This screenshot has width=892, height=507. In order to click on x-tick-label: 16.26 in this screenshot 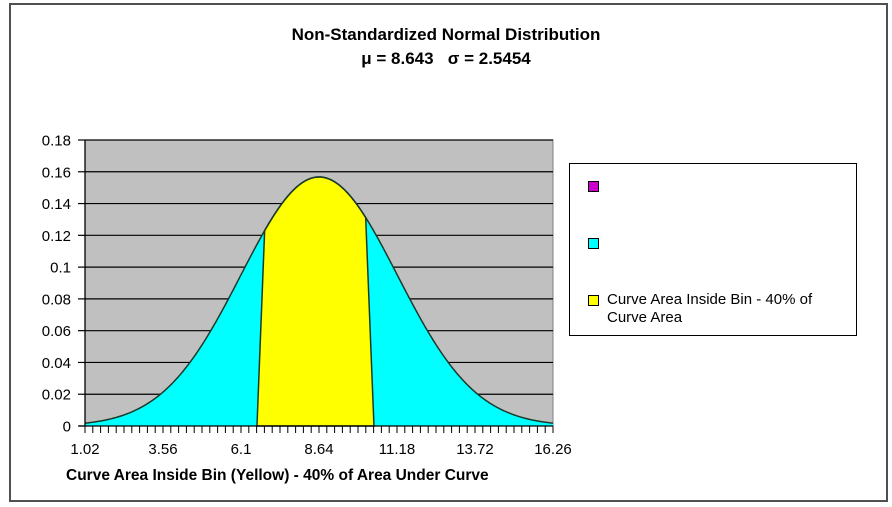, I will do `click(553, 449)`.